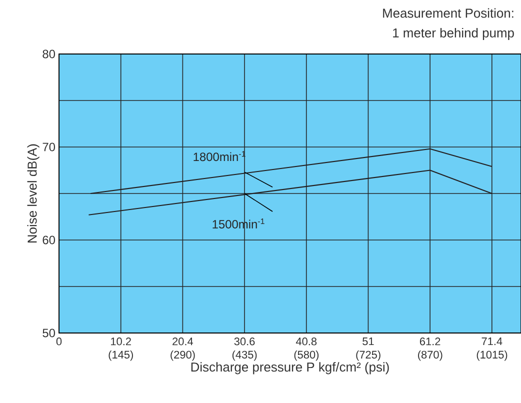  Describe the element at coordinates (306, 342) in the screenshot. I see `x-tick-label: 40.8` at that location.